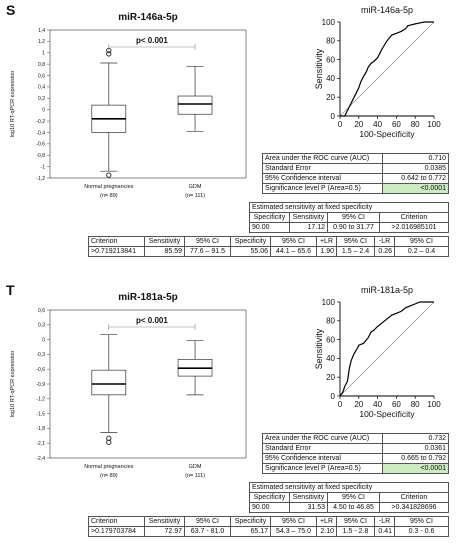  I want to click on y-tick-label: 0,8, so click(41, 65).